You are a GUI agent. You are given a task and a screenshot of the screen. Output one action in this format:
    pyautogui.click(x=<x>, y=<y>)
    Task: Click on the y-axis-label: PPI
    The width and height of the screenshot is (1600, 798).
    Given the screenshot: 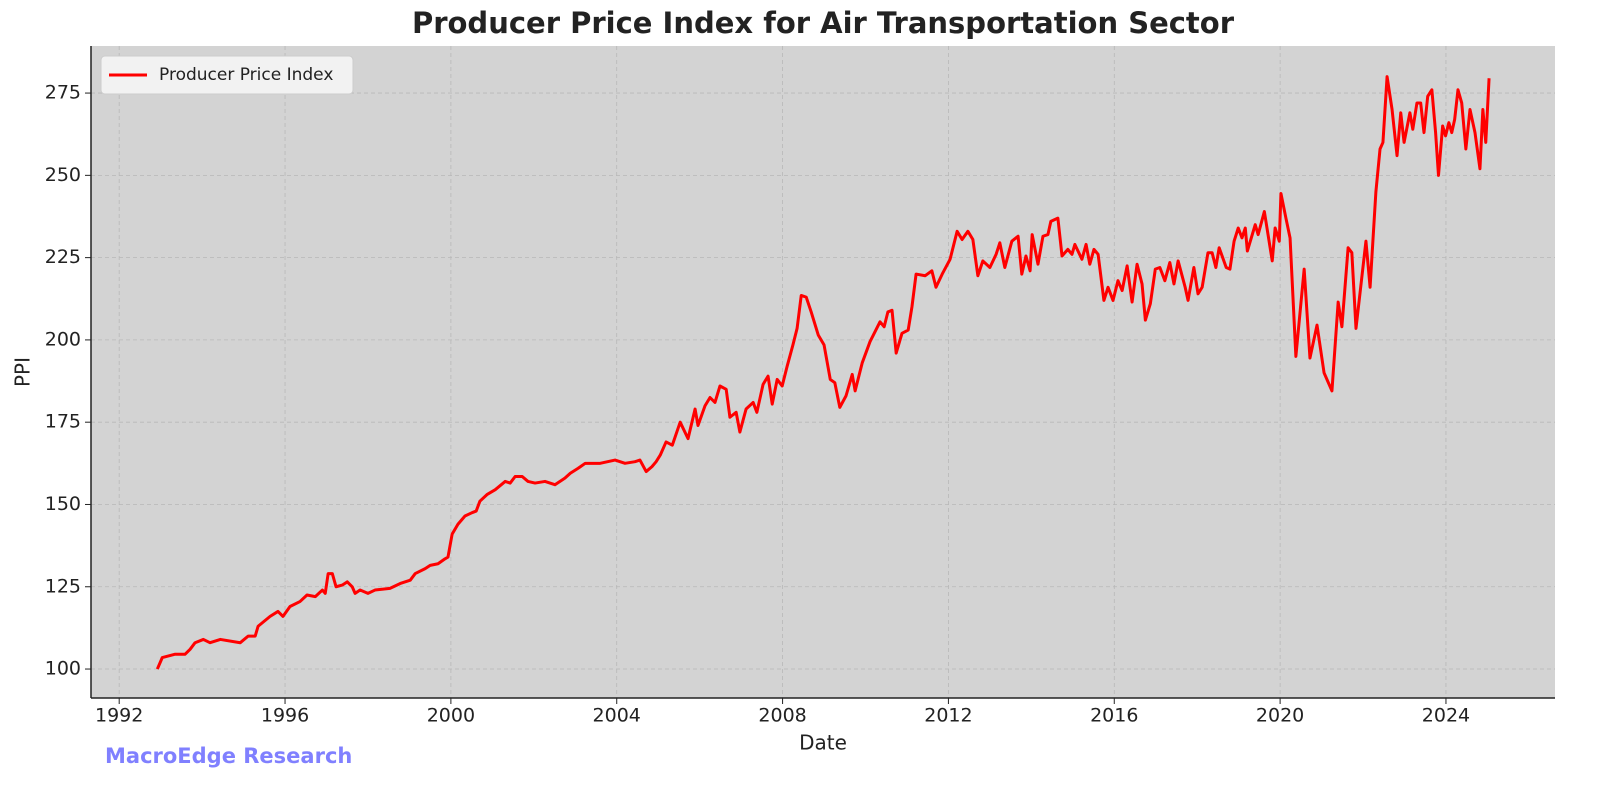 What is the action you would take?
    pyautogui.click(x=23, y=372)
    